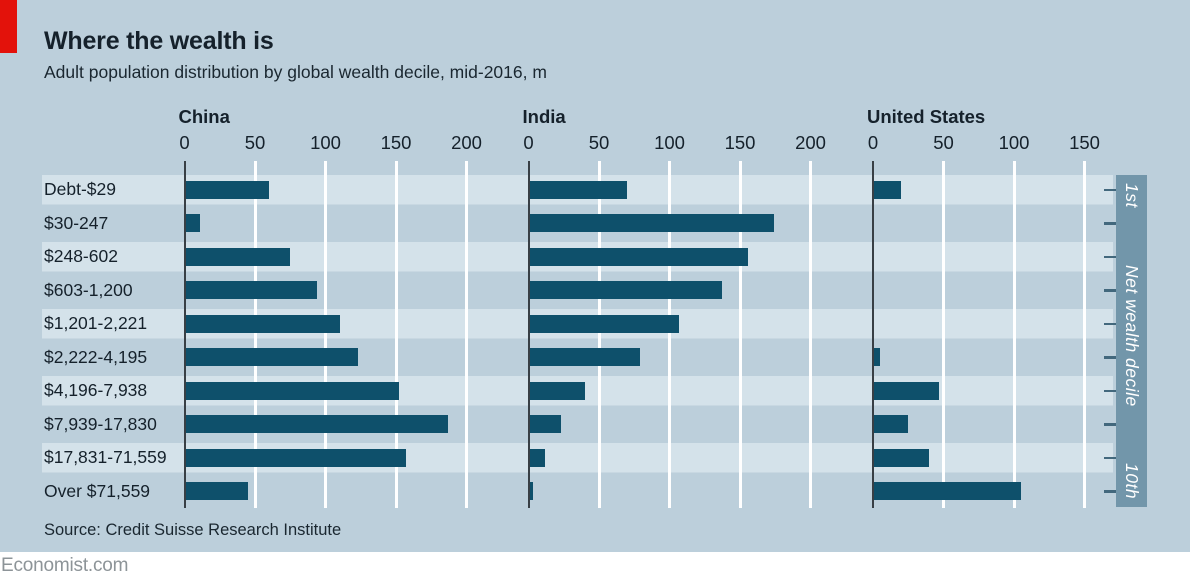 This screenshot has height=588, width=1190. What do you see at coordinates (1132, 335) in the screenshot?
I see `decile-axis-title: Net wealth decile` at bounding box center [1132, 335].